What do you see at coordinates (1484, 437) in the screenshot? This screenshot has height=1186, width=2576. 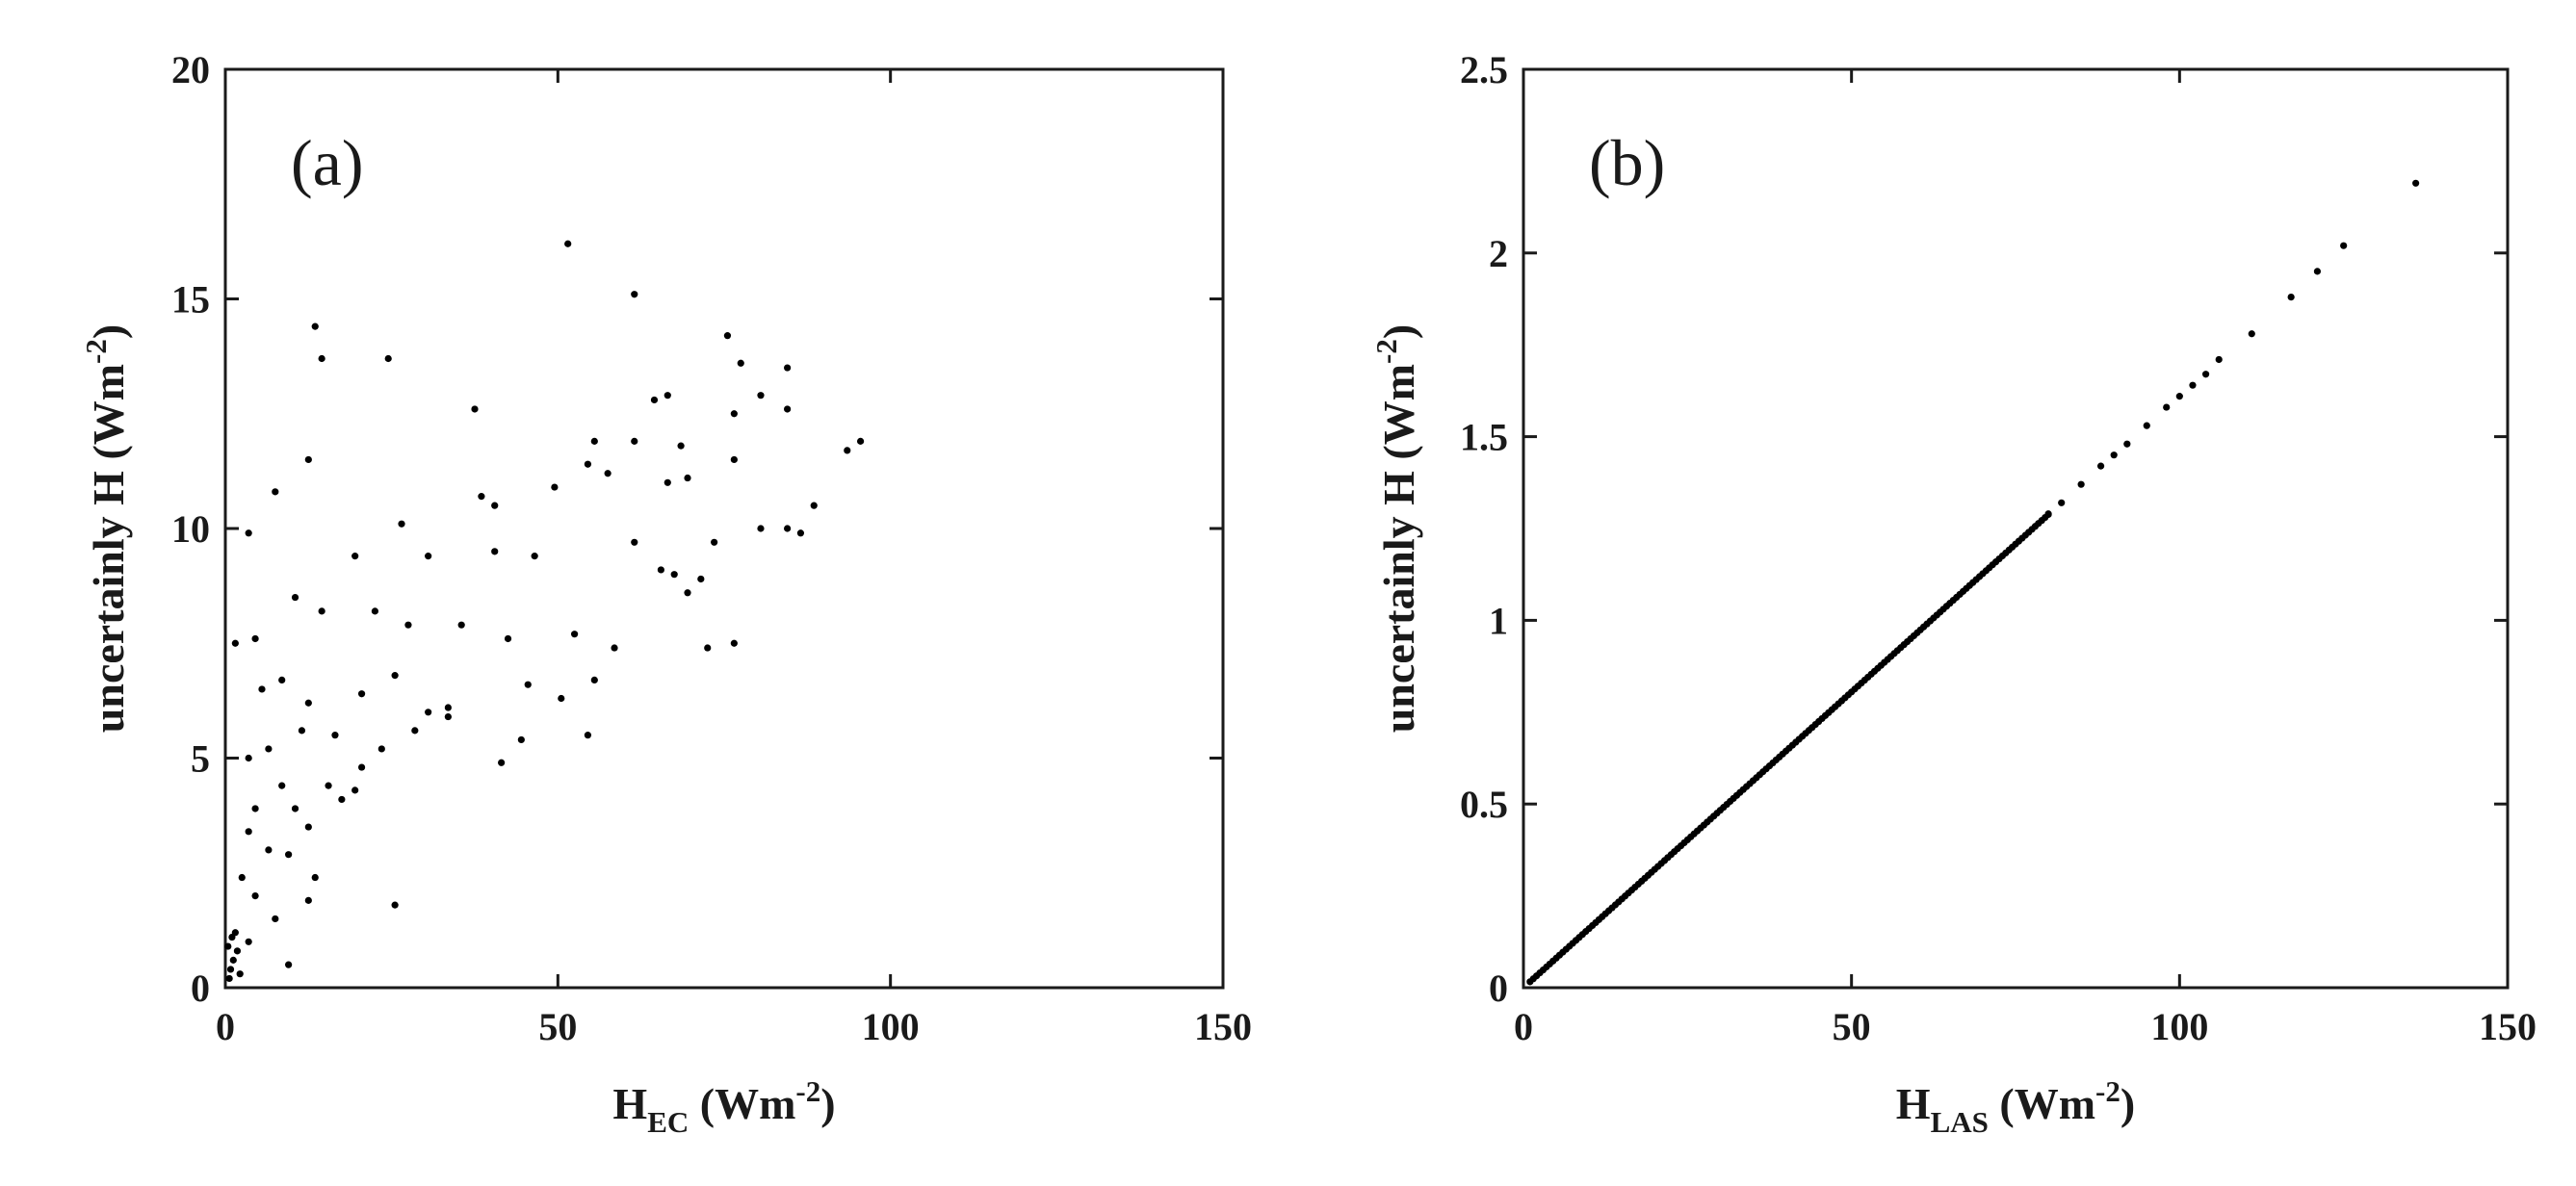 I see `y-tick-label: 1.5` at bounding box center [1484, 437].